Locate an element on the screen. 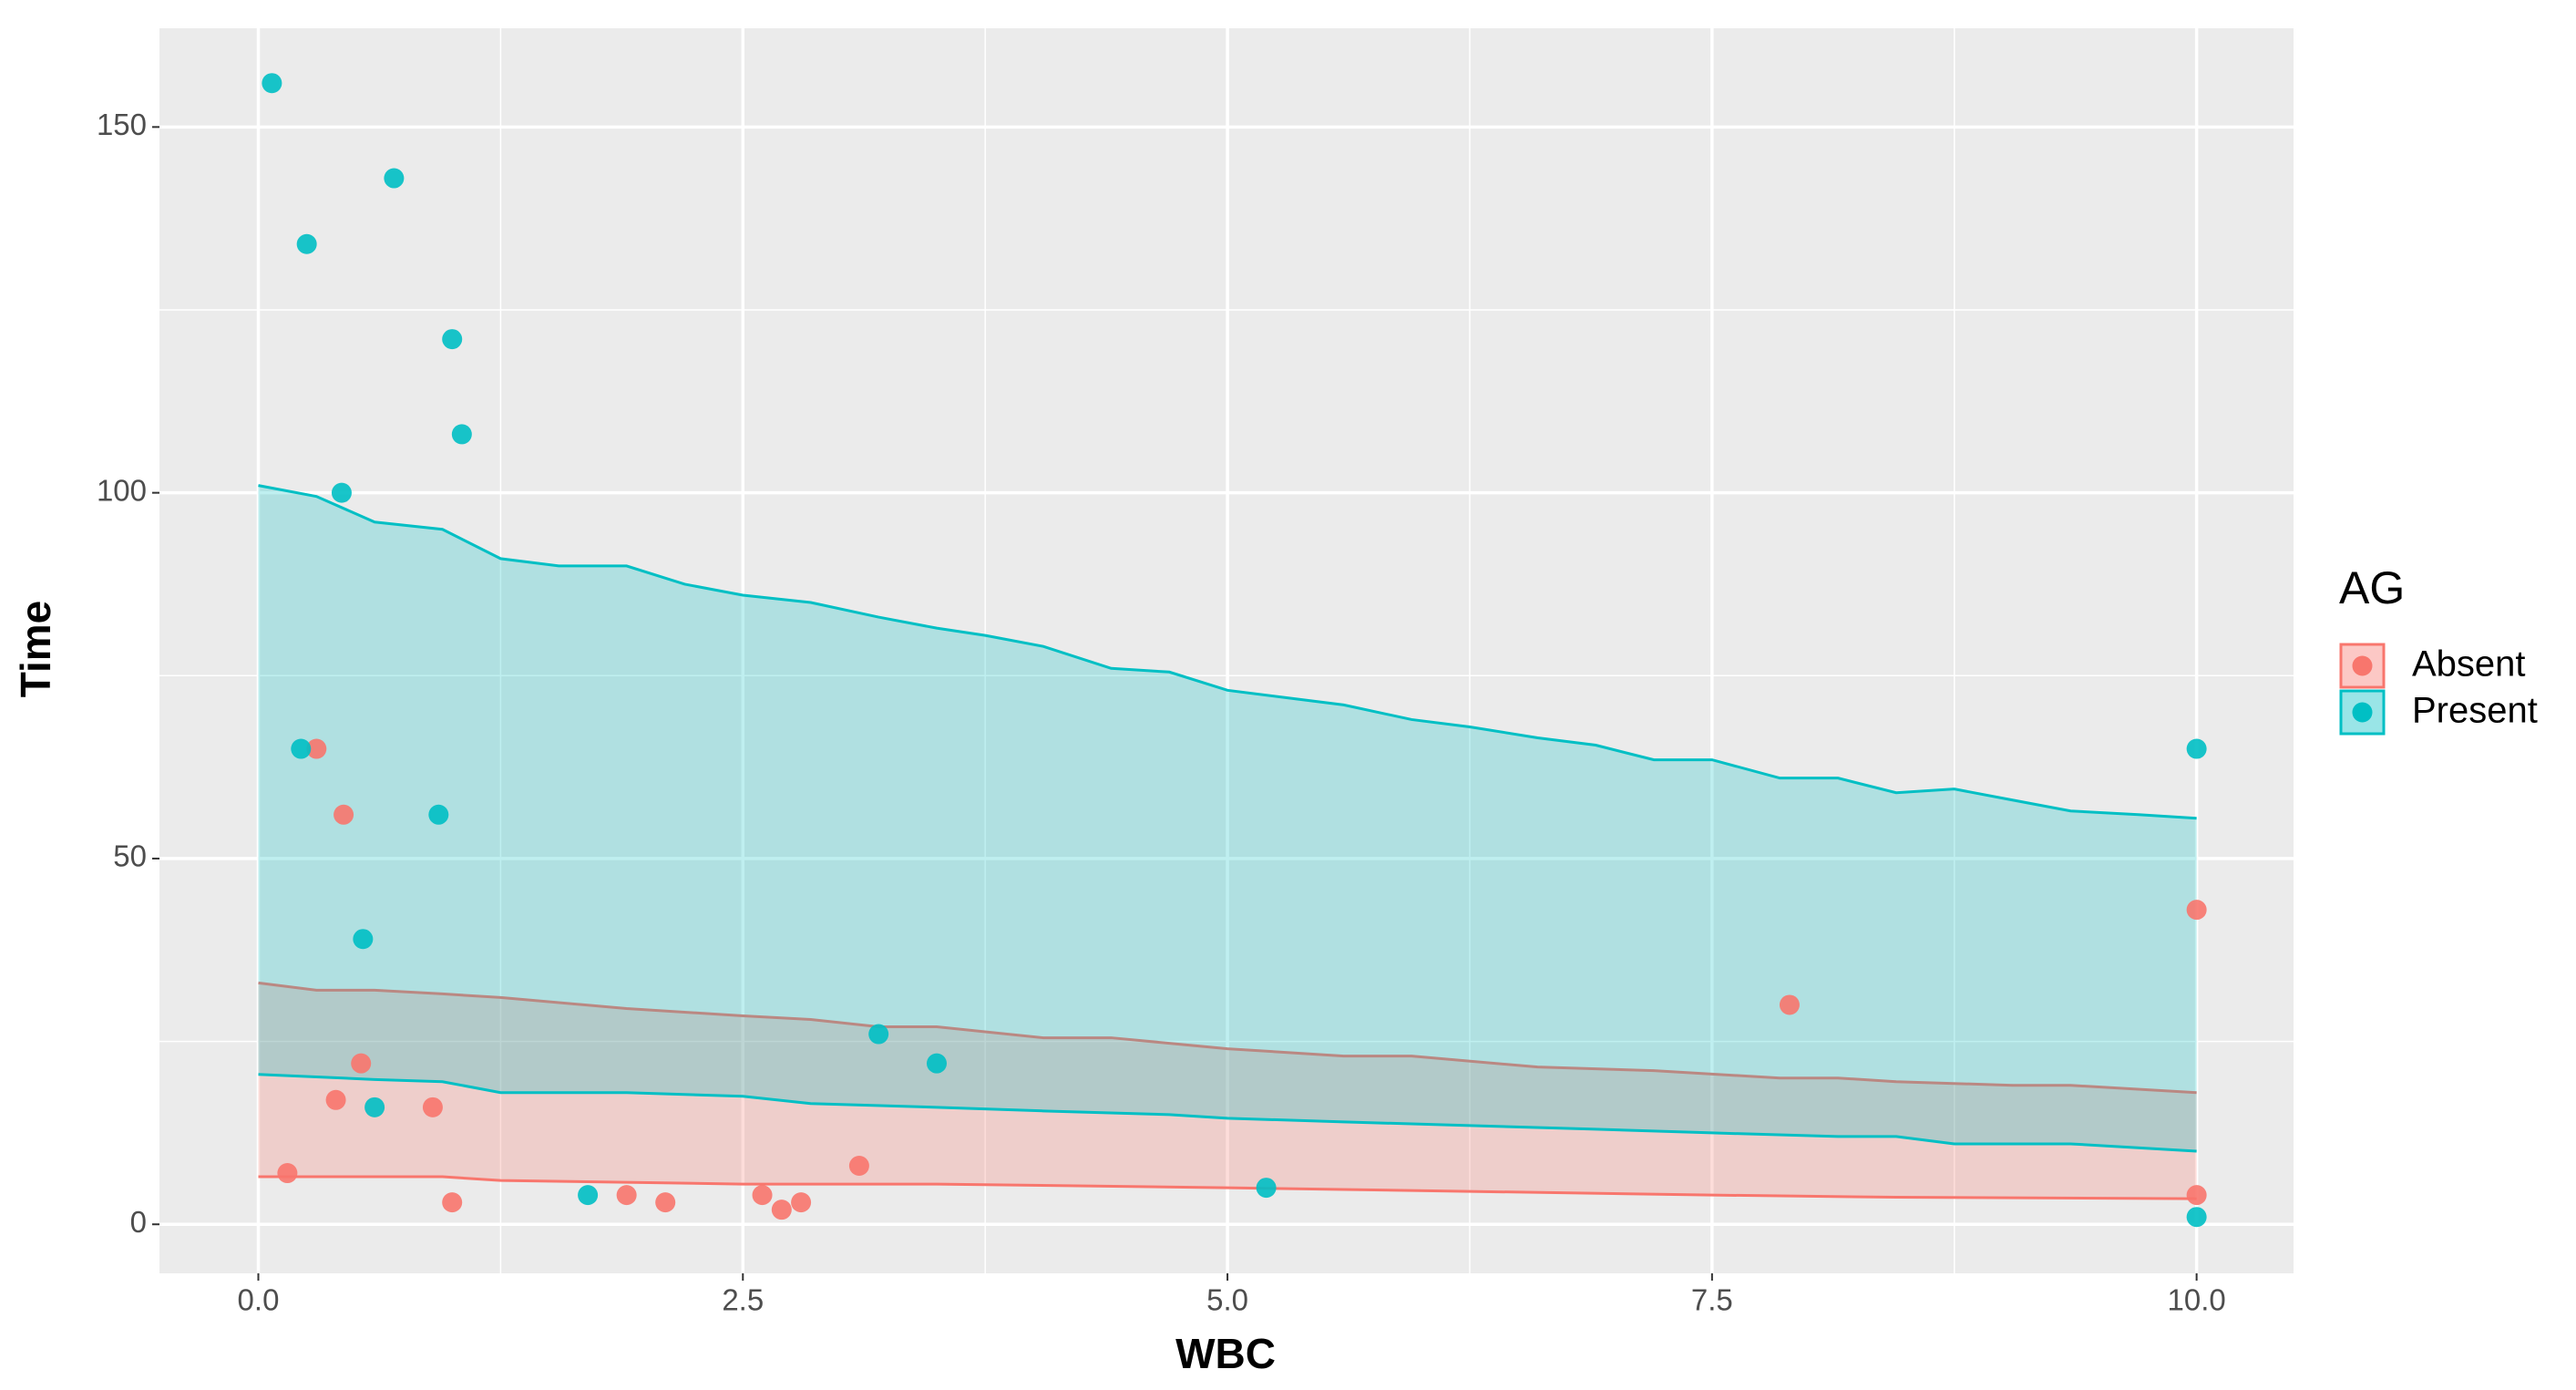 This screenshot has width=2576, height=1390. legend-label: Absent is located at coordinates (2469, 664).